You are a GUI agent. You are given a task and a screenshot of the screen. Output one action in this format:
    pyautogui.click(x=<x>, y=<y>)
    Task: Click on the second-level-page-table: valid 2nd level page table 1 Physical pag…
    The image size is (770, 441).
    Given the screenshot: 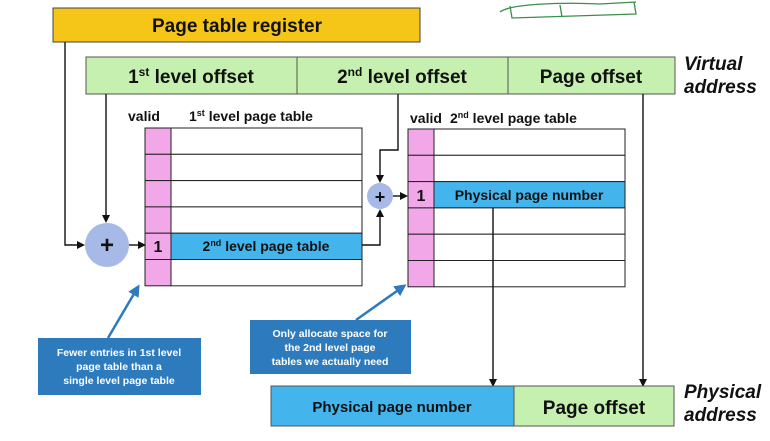 What is the action you would take?
    pyautogui.click(x=516, y=199)
    